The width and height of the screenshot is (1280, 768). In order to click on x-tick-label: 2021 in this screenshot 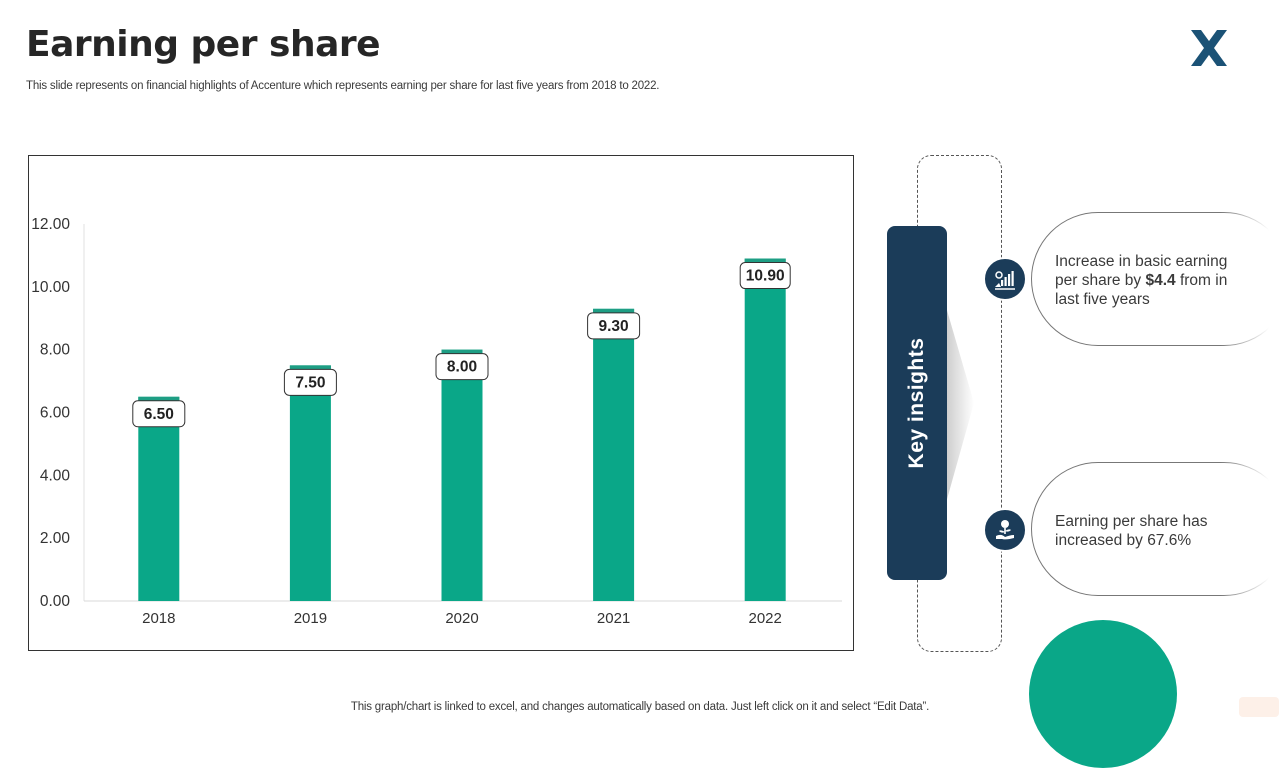, I will do `click(613, 618)`.